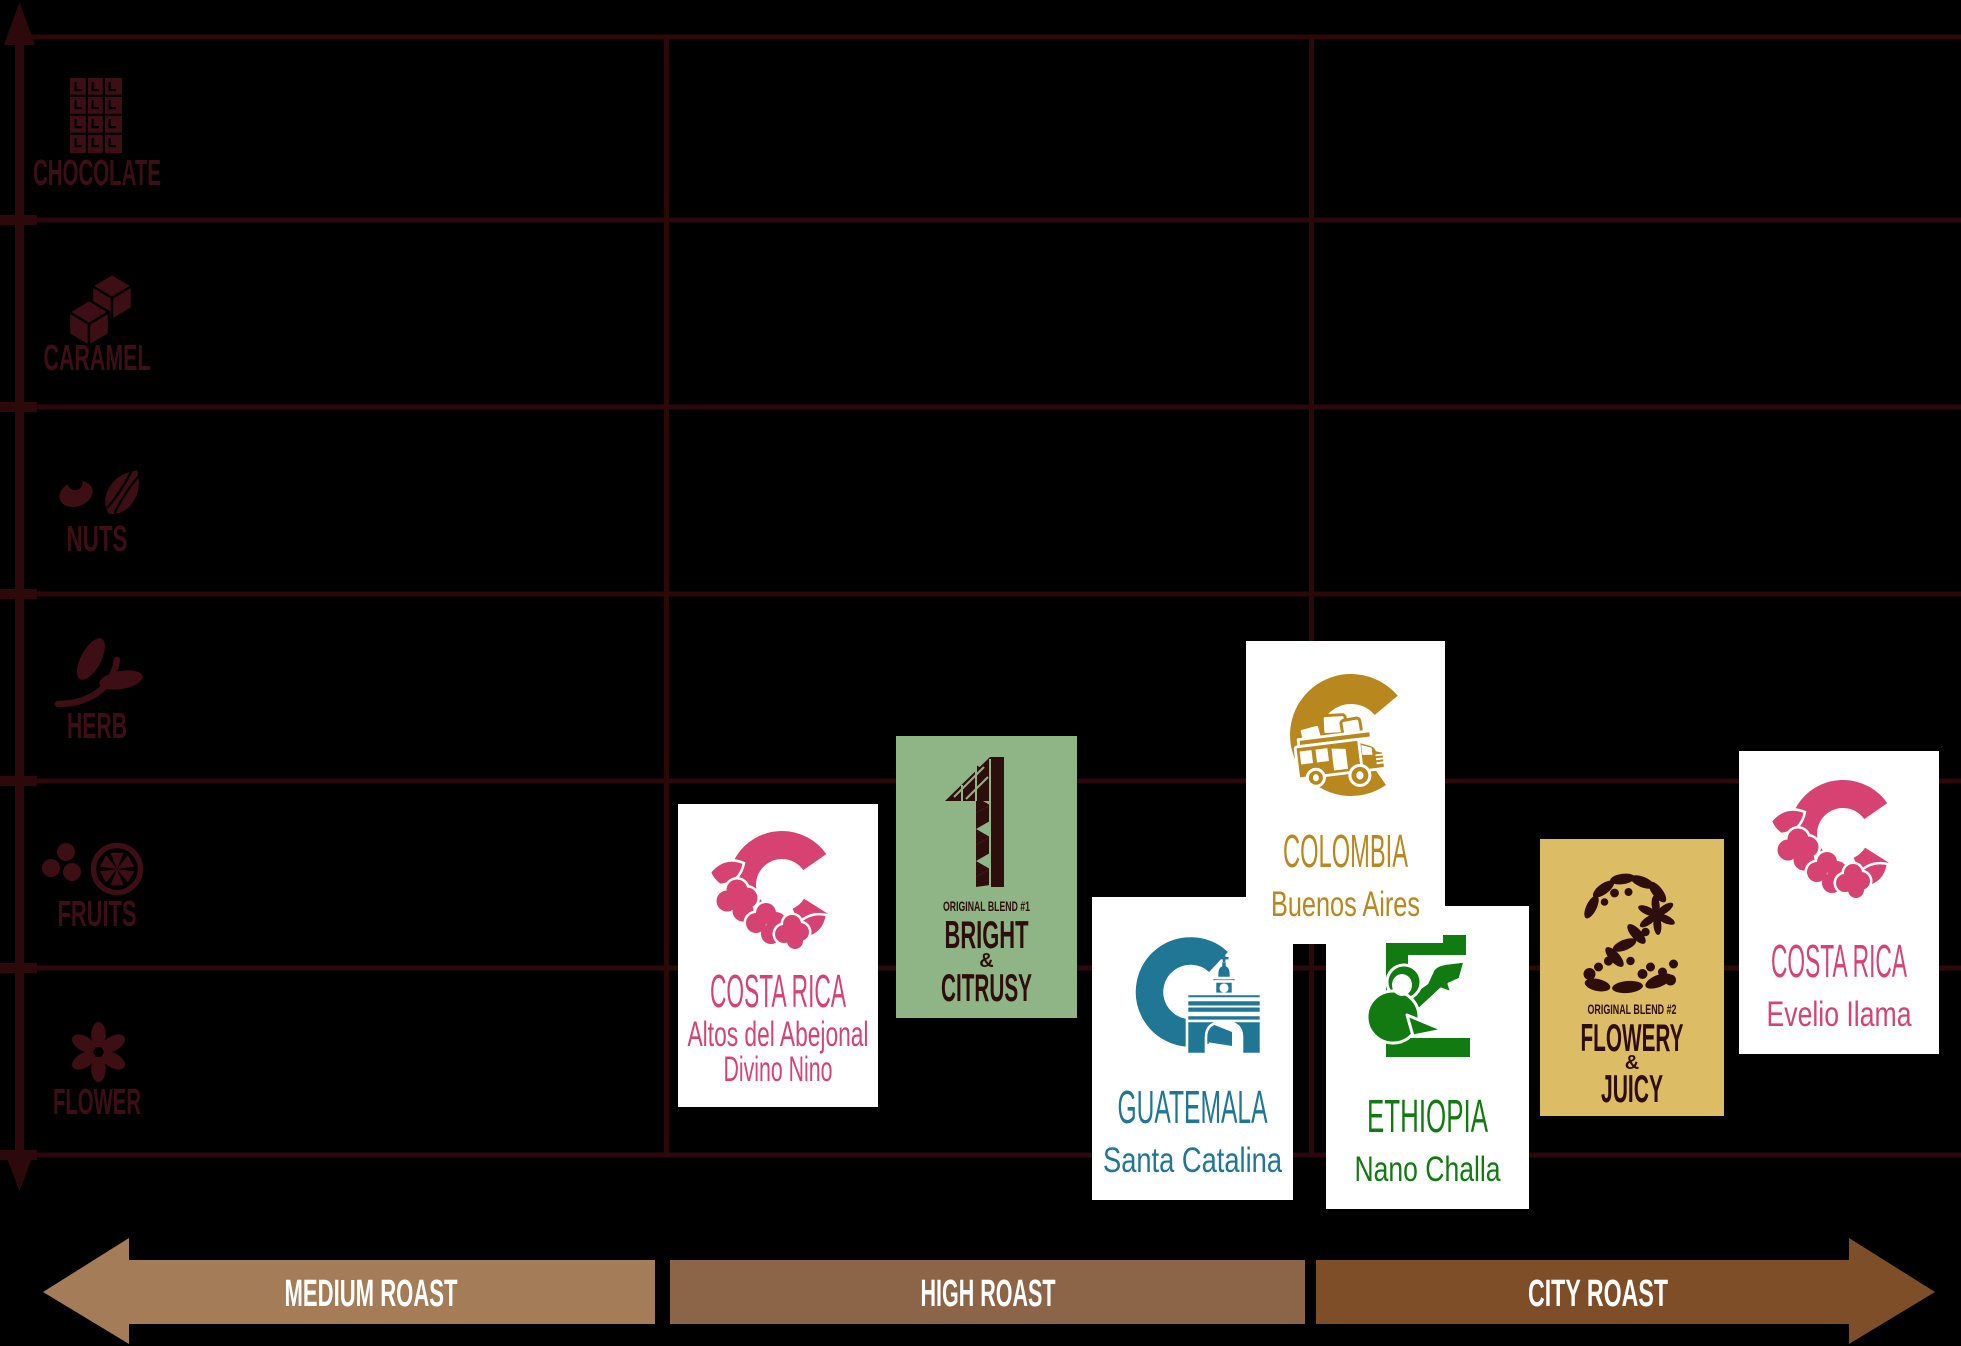  What do you see at coordinates (1345, 904) in the screenshot?
I see `svg-text: Buenos Aires` at bounding box center [1345, 904].